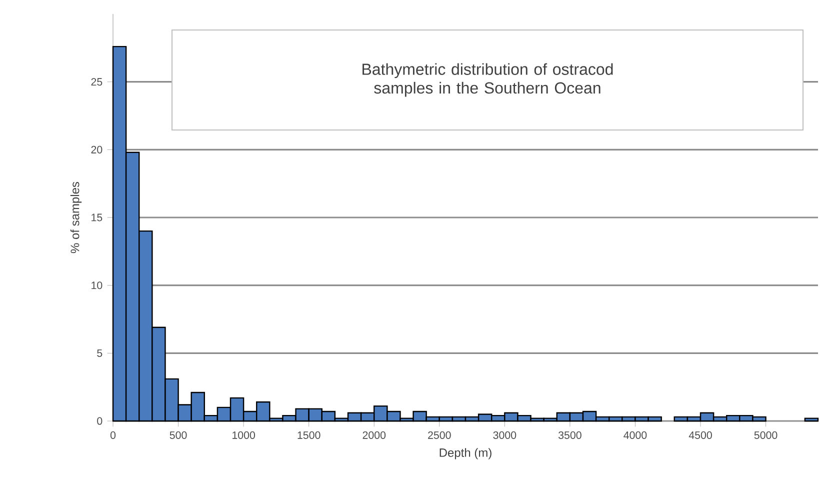 This screenshot has width=823, height=497. Describe the element at coordinates (570, 435) in the screenshot. I see `x-tick-label: 3500` at that location.